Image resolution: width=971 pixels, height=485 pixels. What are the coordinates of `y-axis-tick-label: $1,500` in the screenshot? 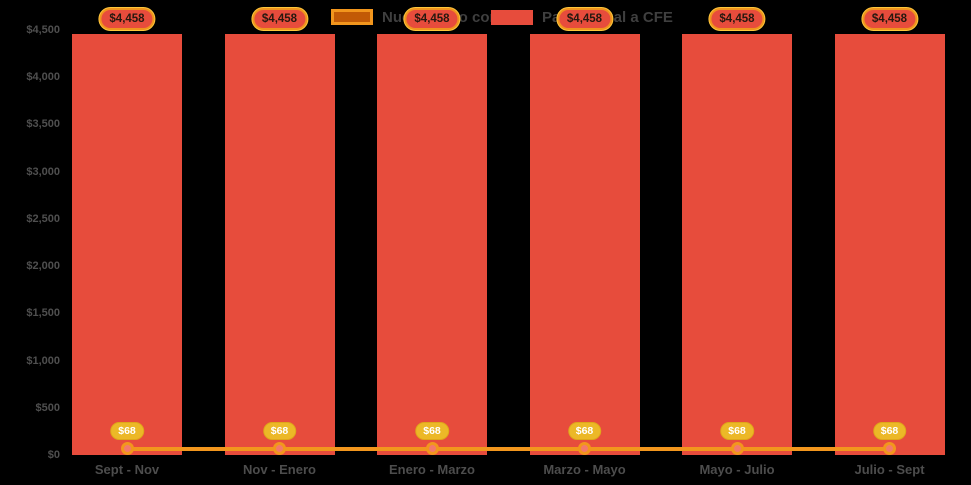 It's located at (43, 313).